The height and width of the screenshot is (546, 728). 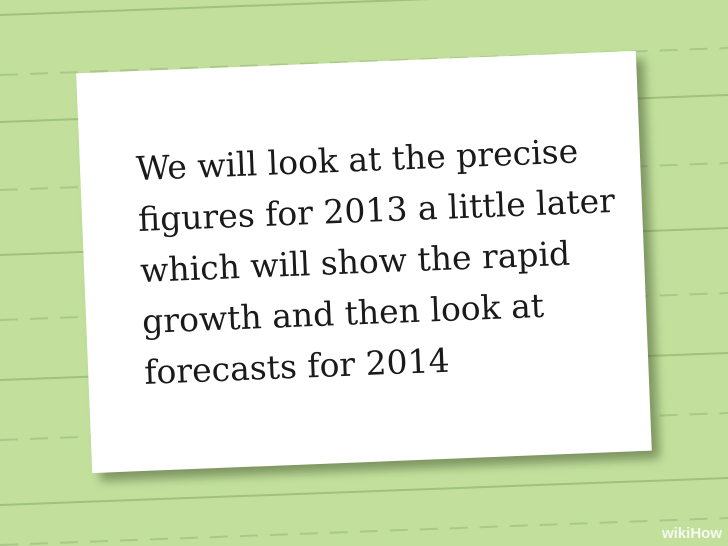 I want to click on watermark-suffix: How, so click(x=706, y=533).